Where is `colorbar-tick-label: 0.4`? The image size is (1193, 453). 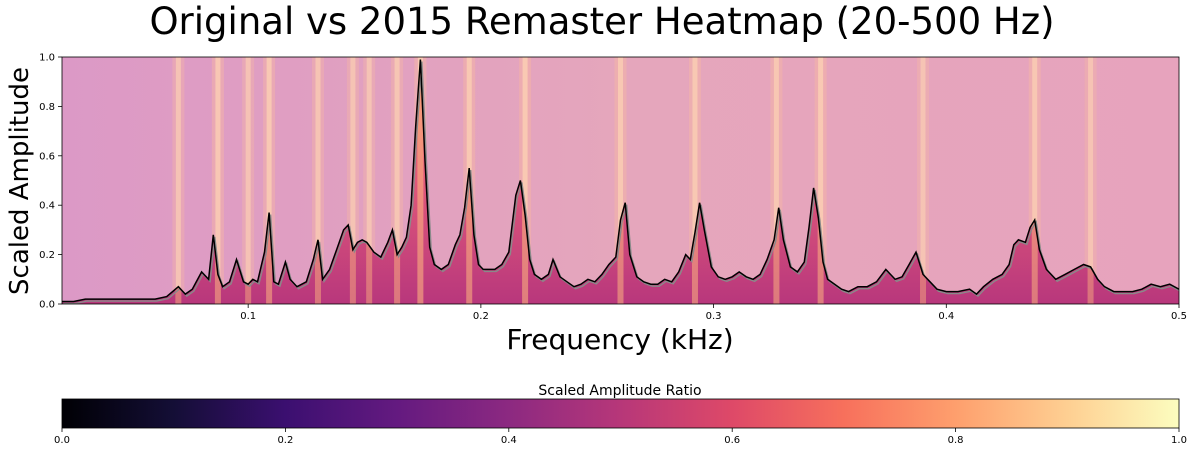 colorbar-tick-label: 0.4 is located at coordinates (509, 440).